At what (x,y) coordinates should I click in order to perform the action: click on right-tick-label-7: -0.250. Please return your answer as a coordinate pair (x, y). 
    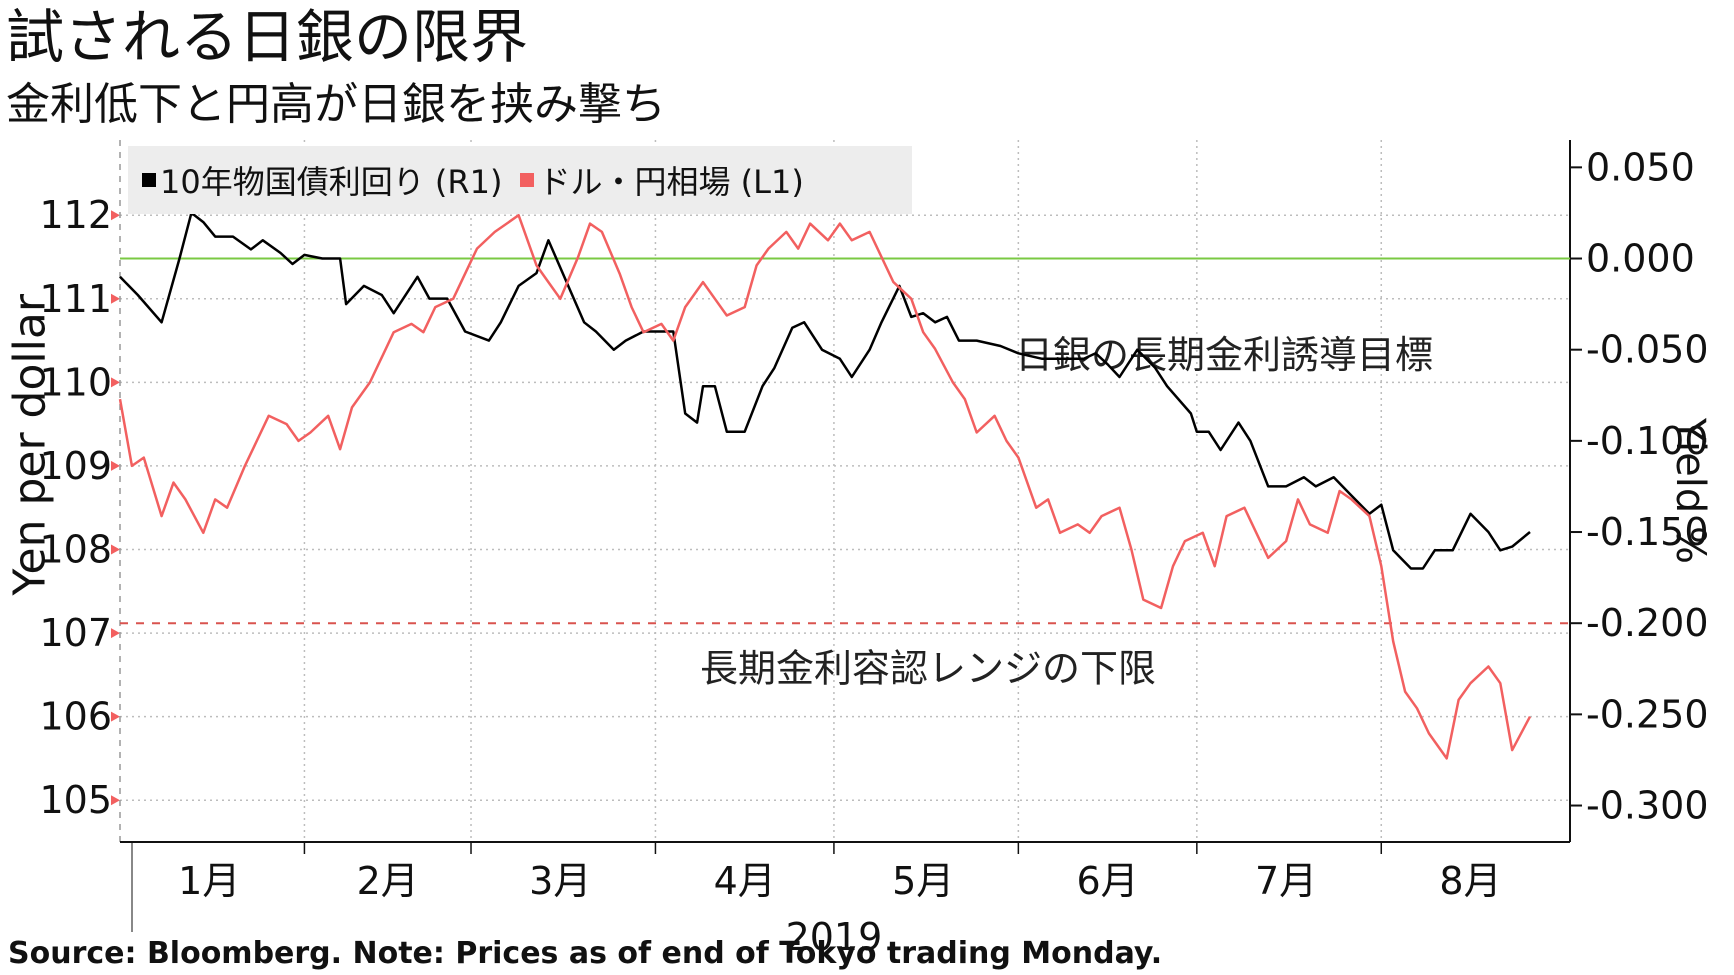
    Looking at the image, I should click on (1647, 714).